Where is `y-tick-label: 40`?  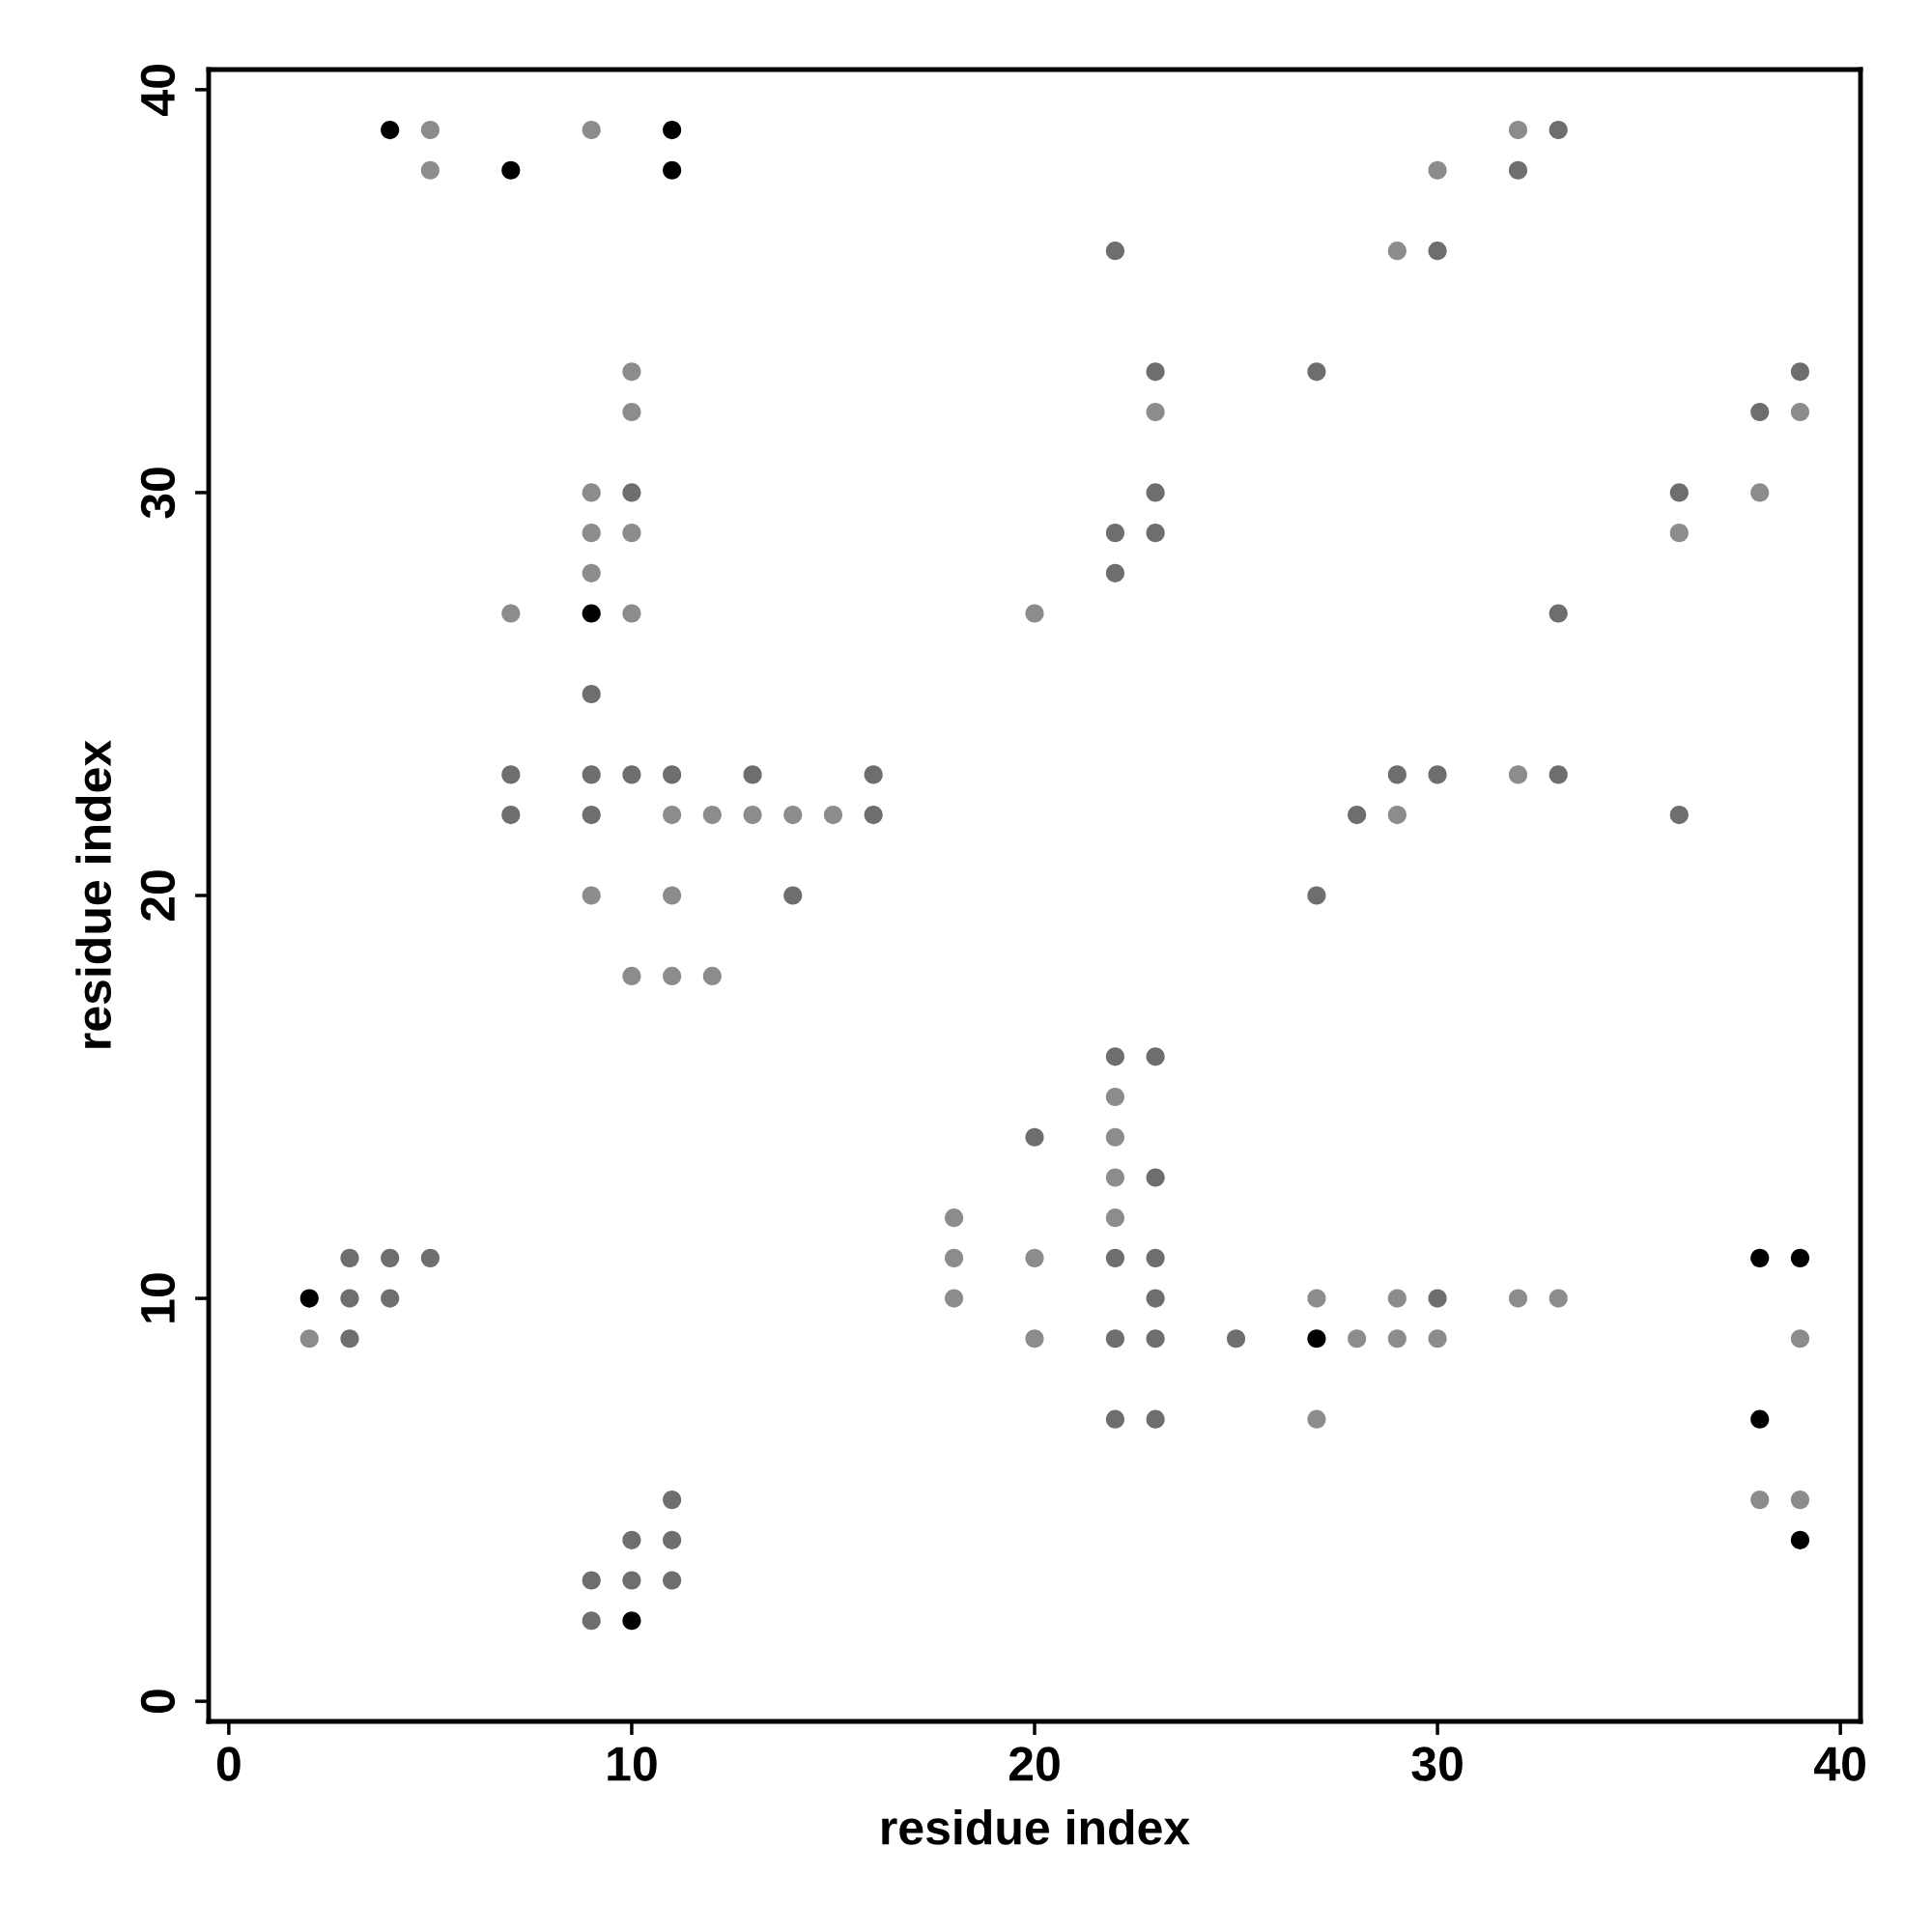 y-tick-label: 40 is located at coordinates (158, 90).